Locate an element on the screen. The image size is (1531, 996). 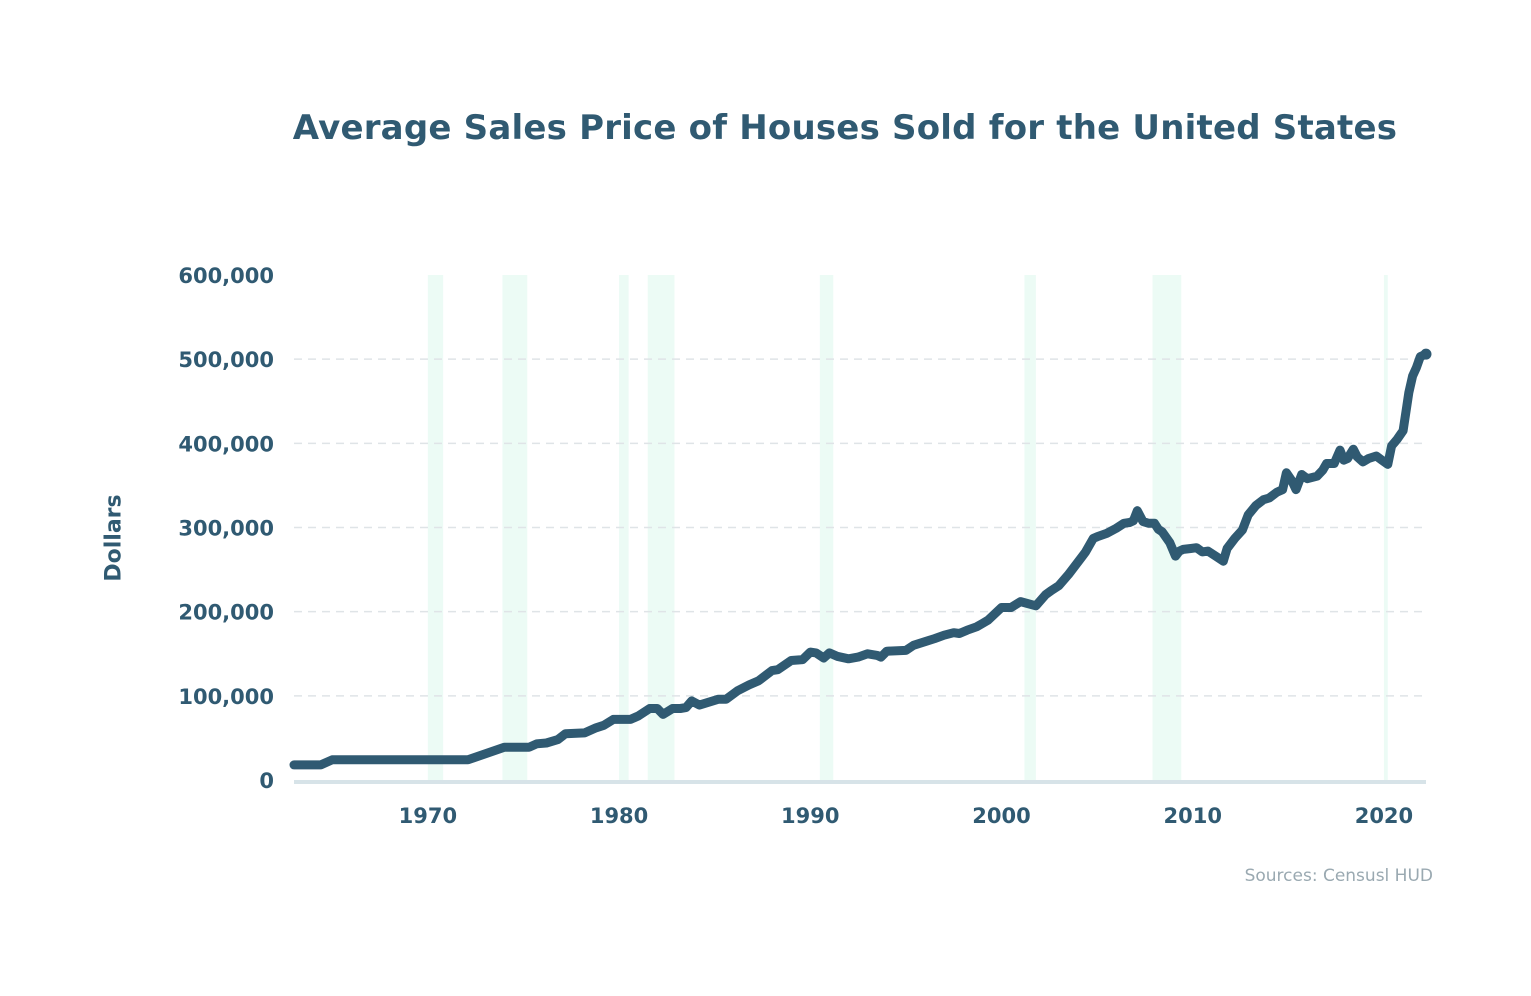
x-tick-label: 1990 is located at coordinates (810, 816).